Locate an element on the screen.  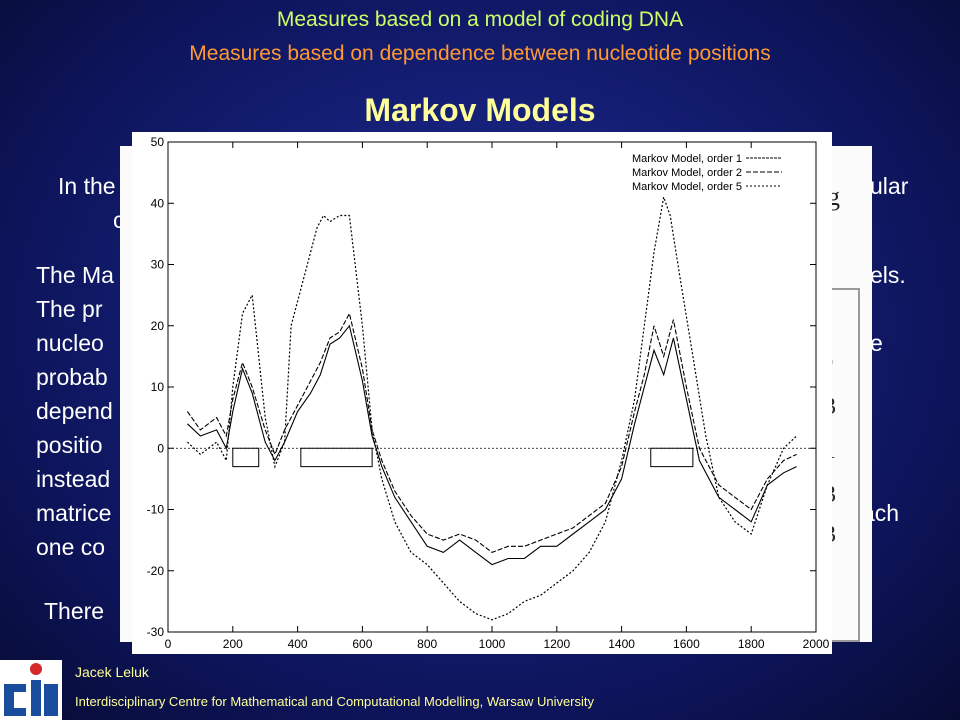
y-tick-label: 0 is located at coordinates (160, 448).